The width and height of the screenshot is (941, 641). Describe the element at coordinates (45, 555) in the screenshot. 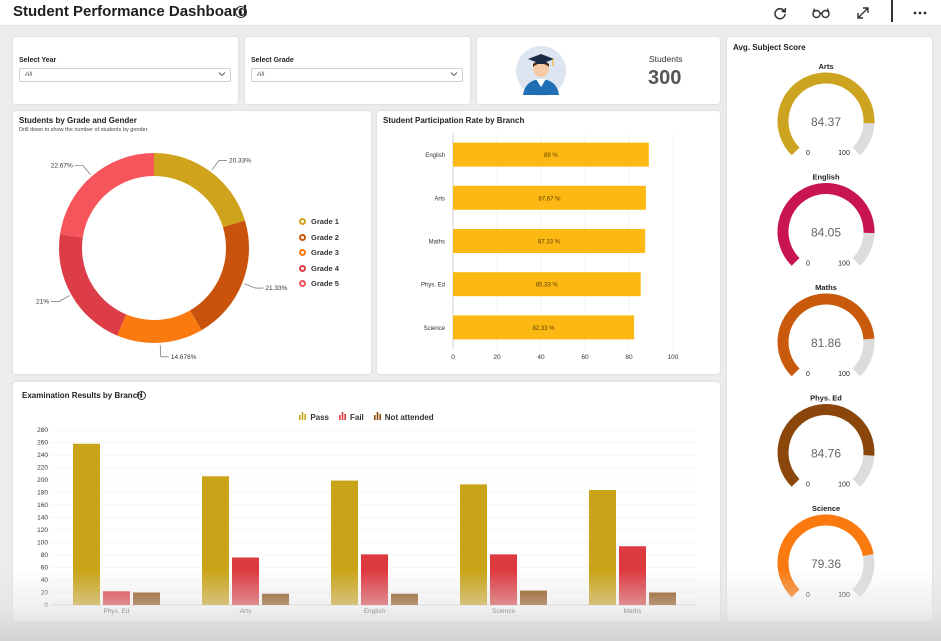

I see `y-tick-label: 80` at that location.